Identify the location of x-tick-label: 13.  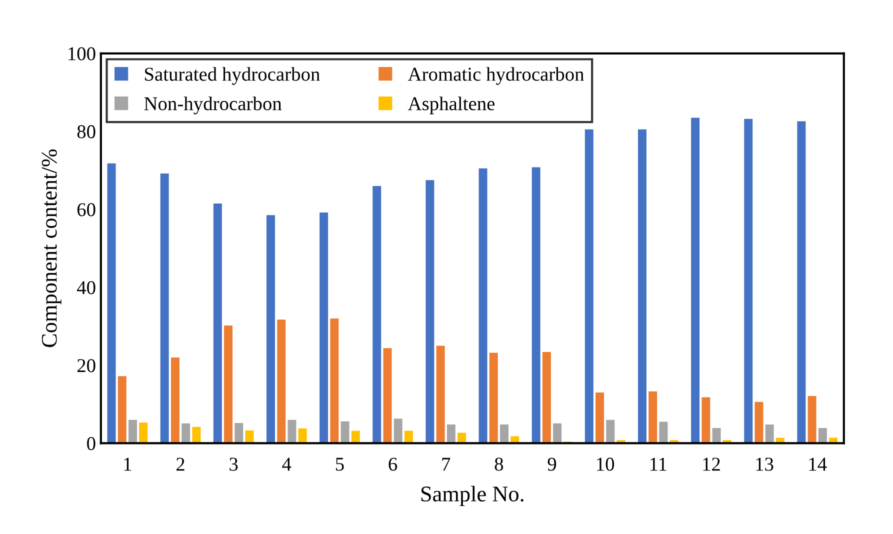
(765, 464).